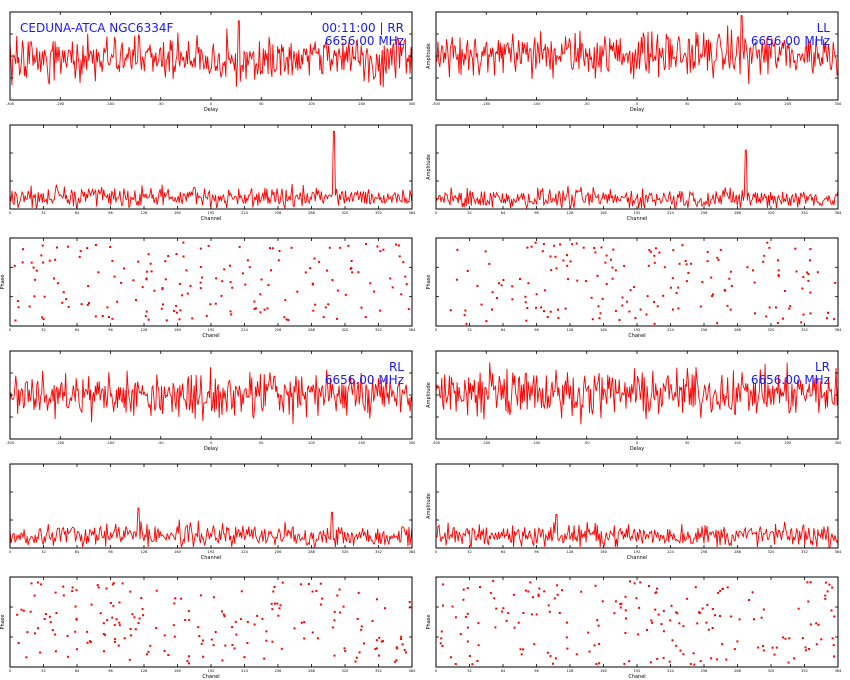 Image resolution: width=850 pixels, height=680 pixels. What do you see at coordinates (111, 104) in the screenshot?
I see `x-tick-label: -100` at bounding box center [111, 104].